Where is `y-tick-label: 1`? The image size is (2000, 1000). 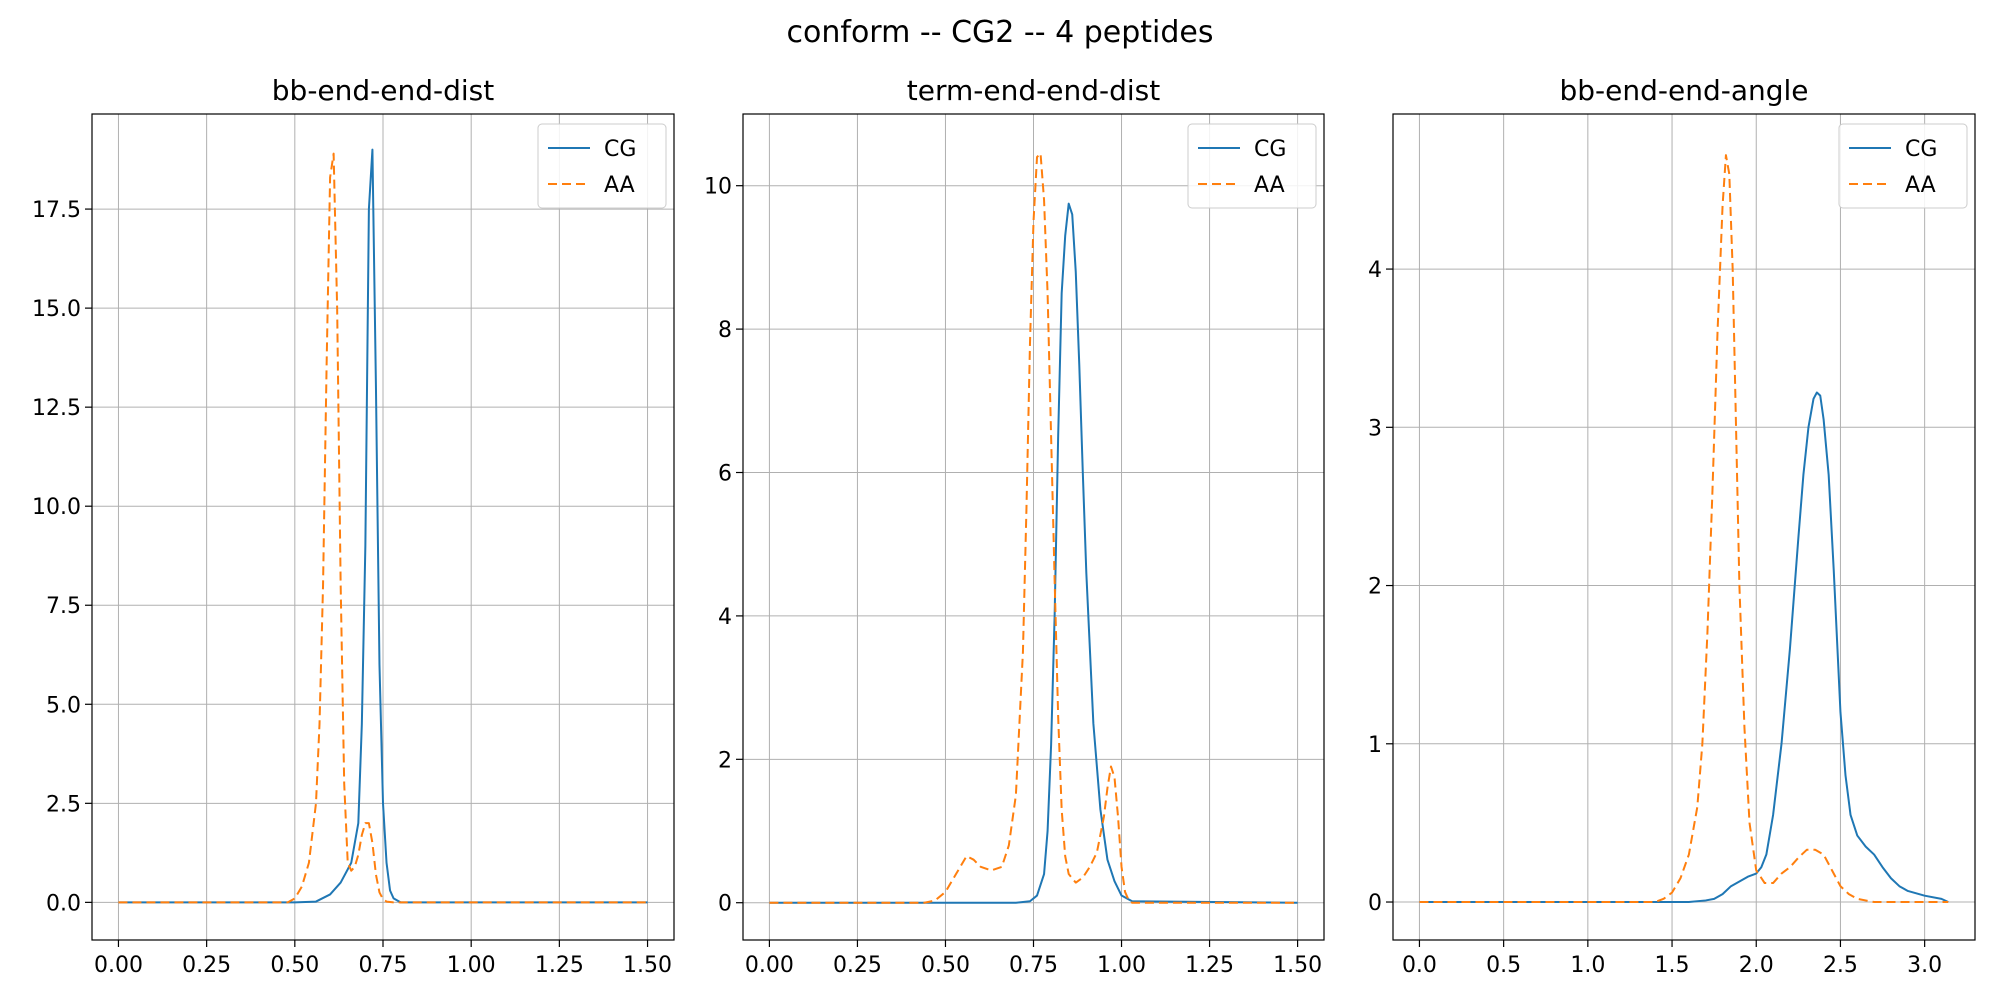 y-tick-label: 1 is located at coordinates (1375, 745).